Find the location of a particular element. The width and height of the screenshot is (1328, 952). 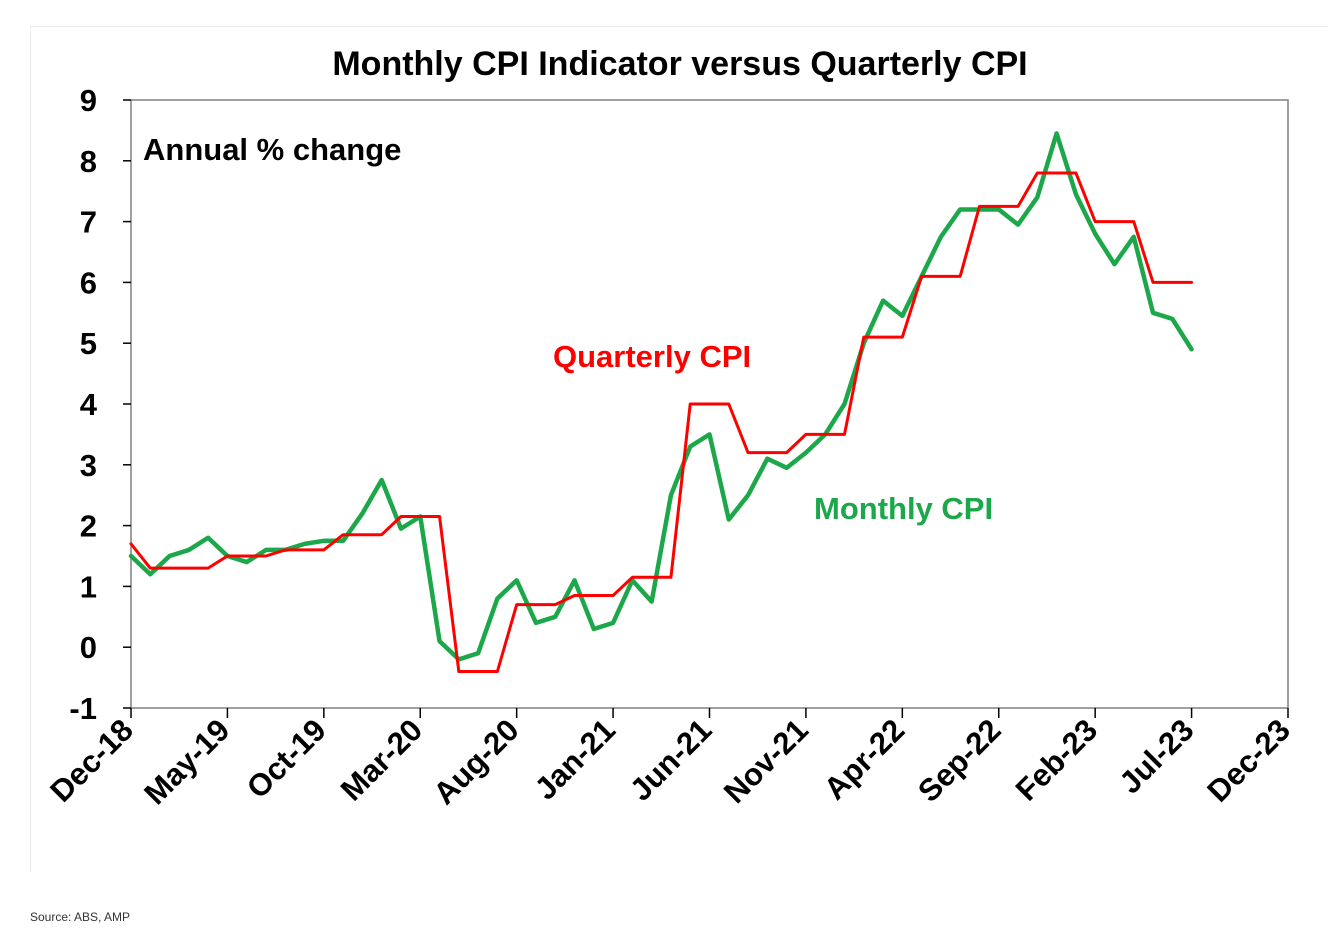

source-note: Source: ABS, AMP is located at coordinates (80, 917).